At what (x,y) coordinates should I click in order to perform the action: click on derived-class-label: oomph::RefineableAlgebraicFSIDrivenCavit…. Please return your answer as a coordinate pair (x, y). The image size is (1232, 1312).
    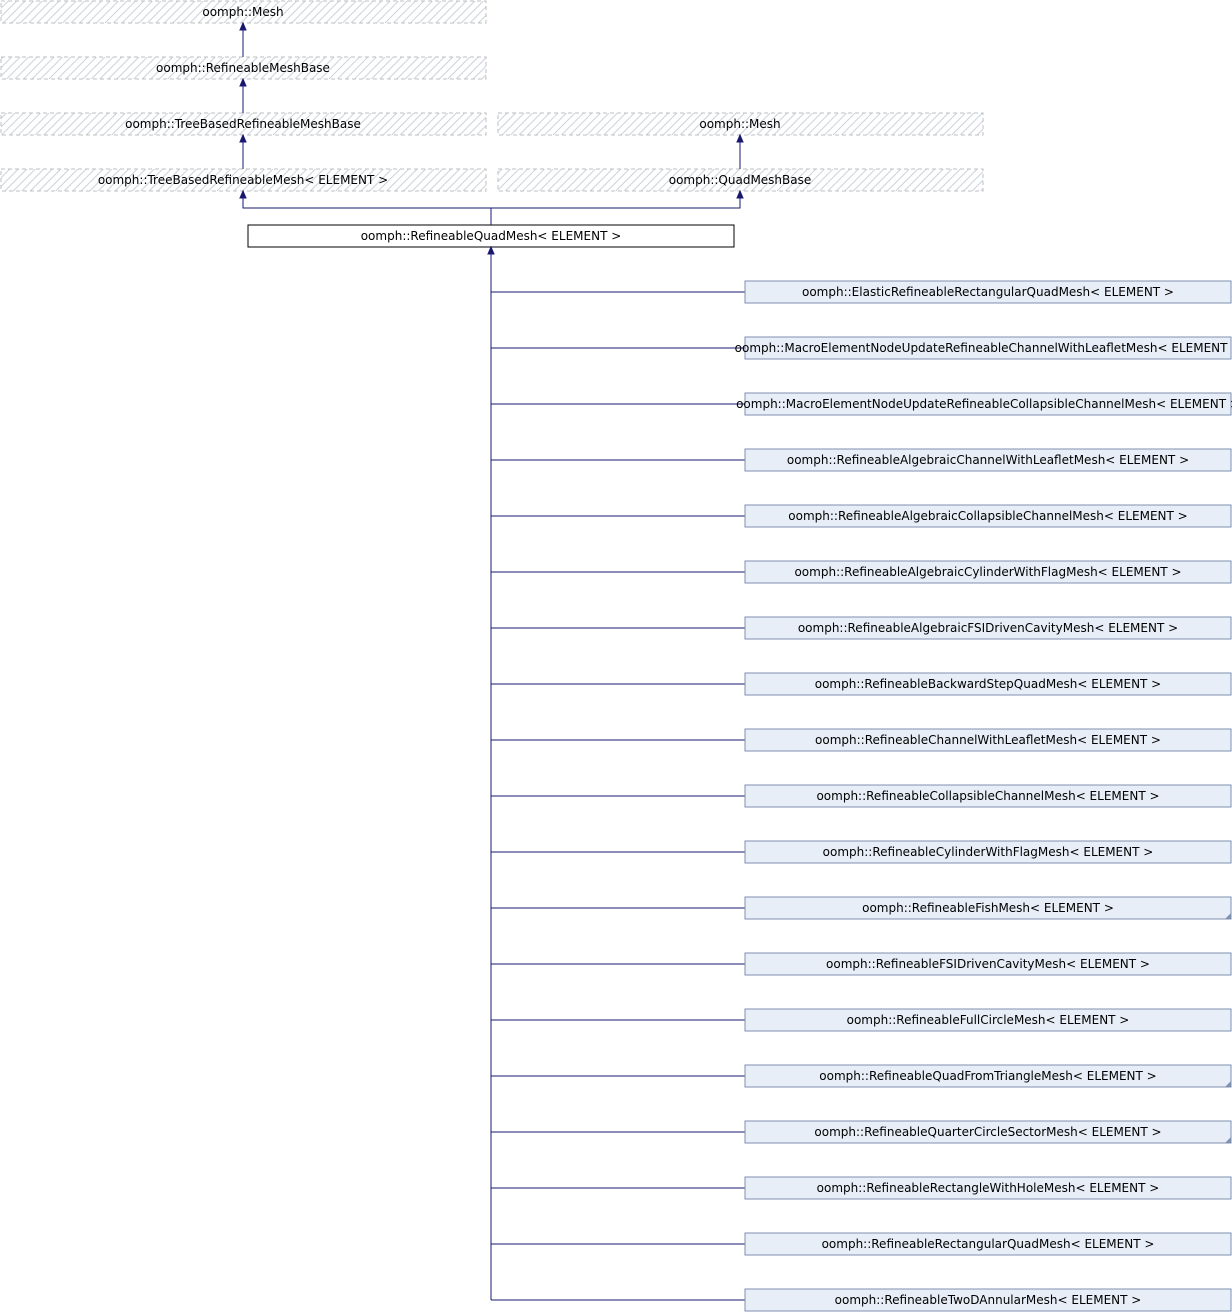
    Looking at the image, I should click on (988, 628).